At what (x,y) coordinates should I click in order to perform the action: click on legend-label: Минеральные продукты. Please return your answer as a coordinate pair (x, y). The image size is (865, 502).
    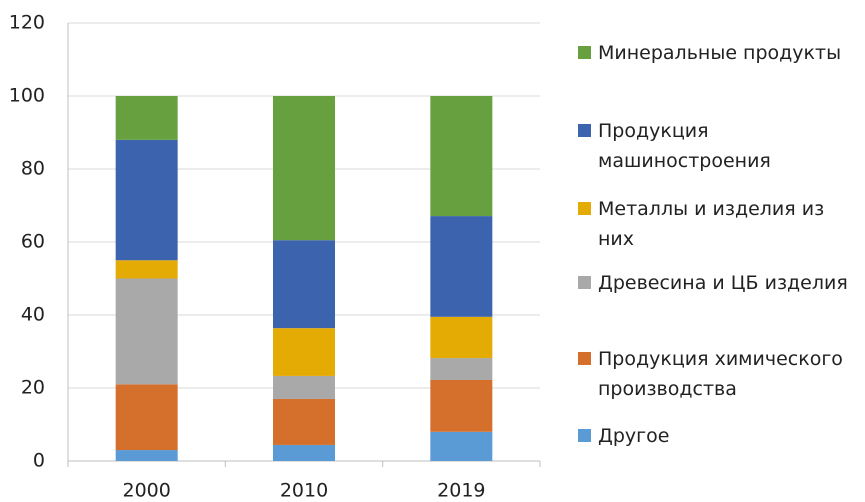
    Looking at the image, I should click on (720, 53).